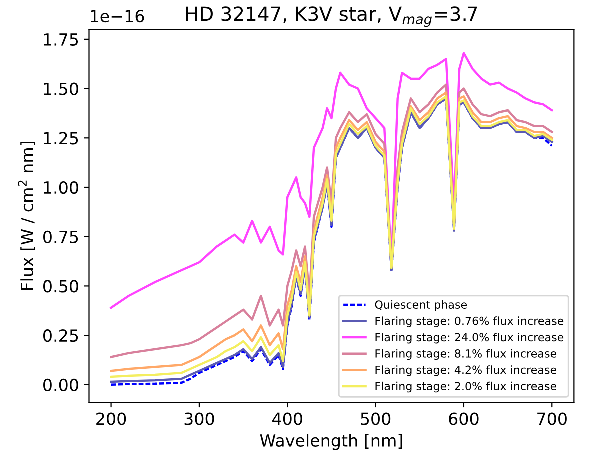 This screenshot has height=455, width=595. Describe the element at coordinates (61, 286) in the screenshot. I see `y-tick-label: 0.50` at that location.